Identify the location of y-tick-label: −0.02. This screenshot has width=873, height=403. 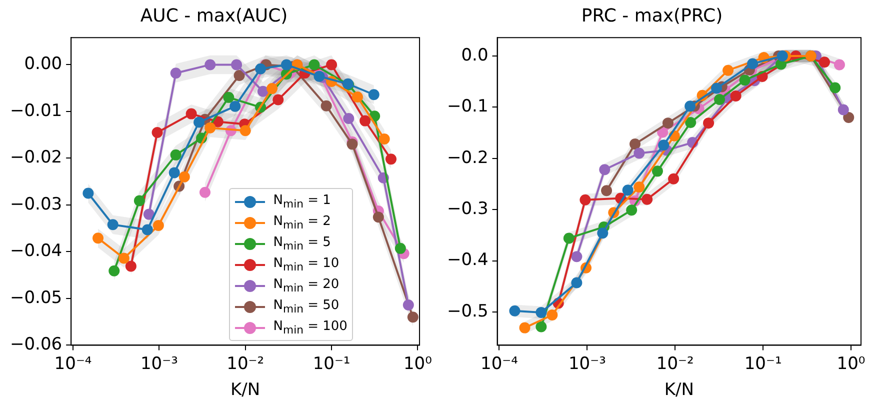
(36, 158).